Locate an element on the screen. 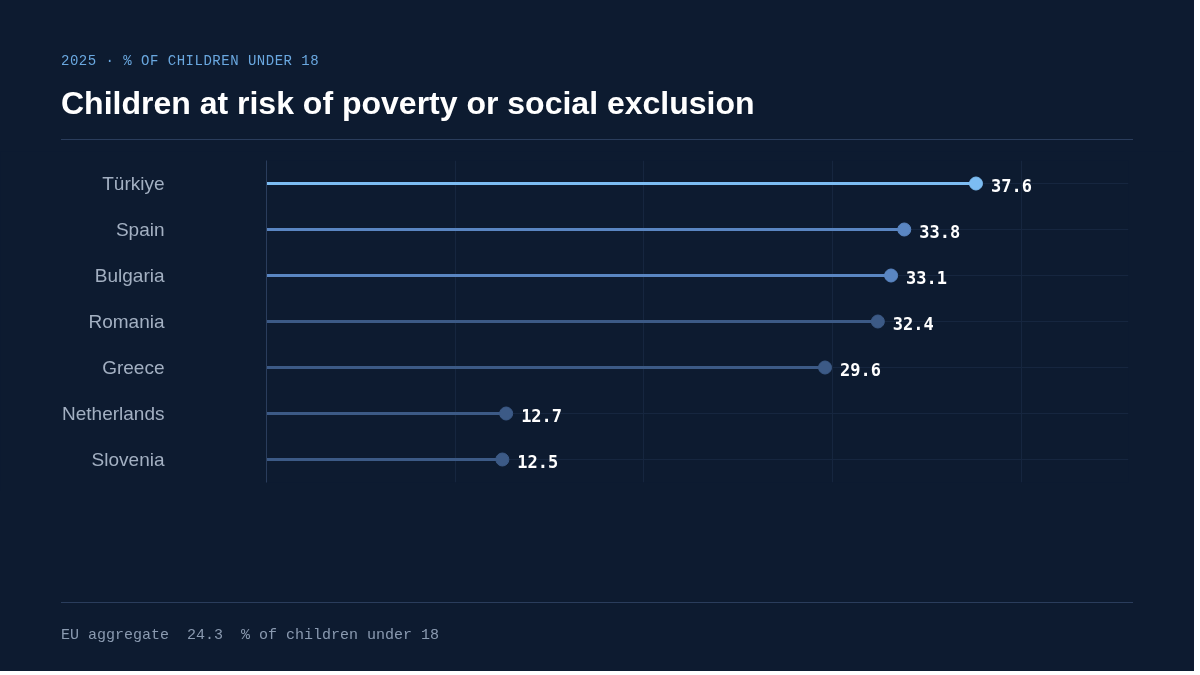 The image size is (1200, 675). y-tick-label: Romania is located at coordinates (126, 321).